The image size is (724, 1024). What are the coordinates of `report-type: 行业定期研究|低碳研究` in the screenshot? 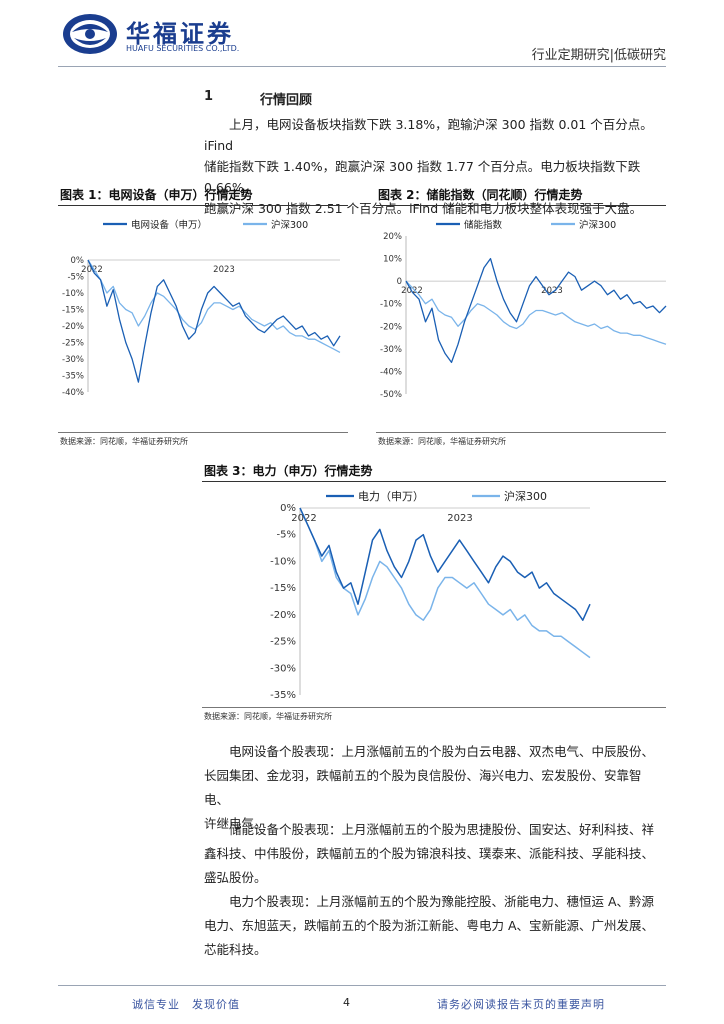 It's located at (598, 55).